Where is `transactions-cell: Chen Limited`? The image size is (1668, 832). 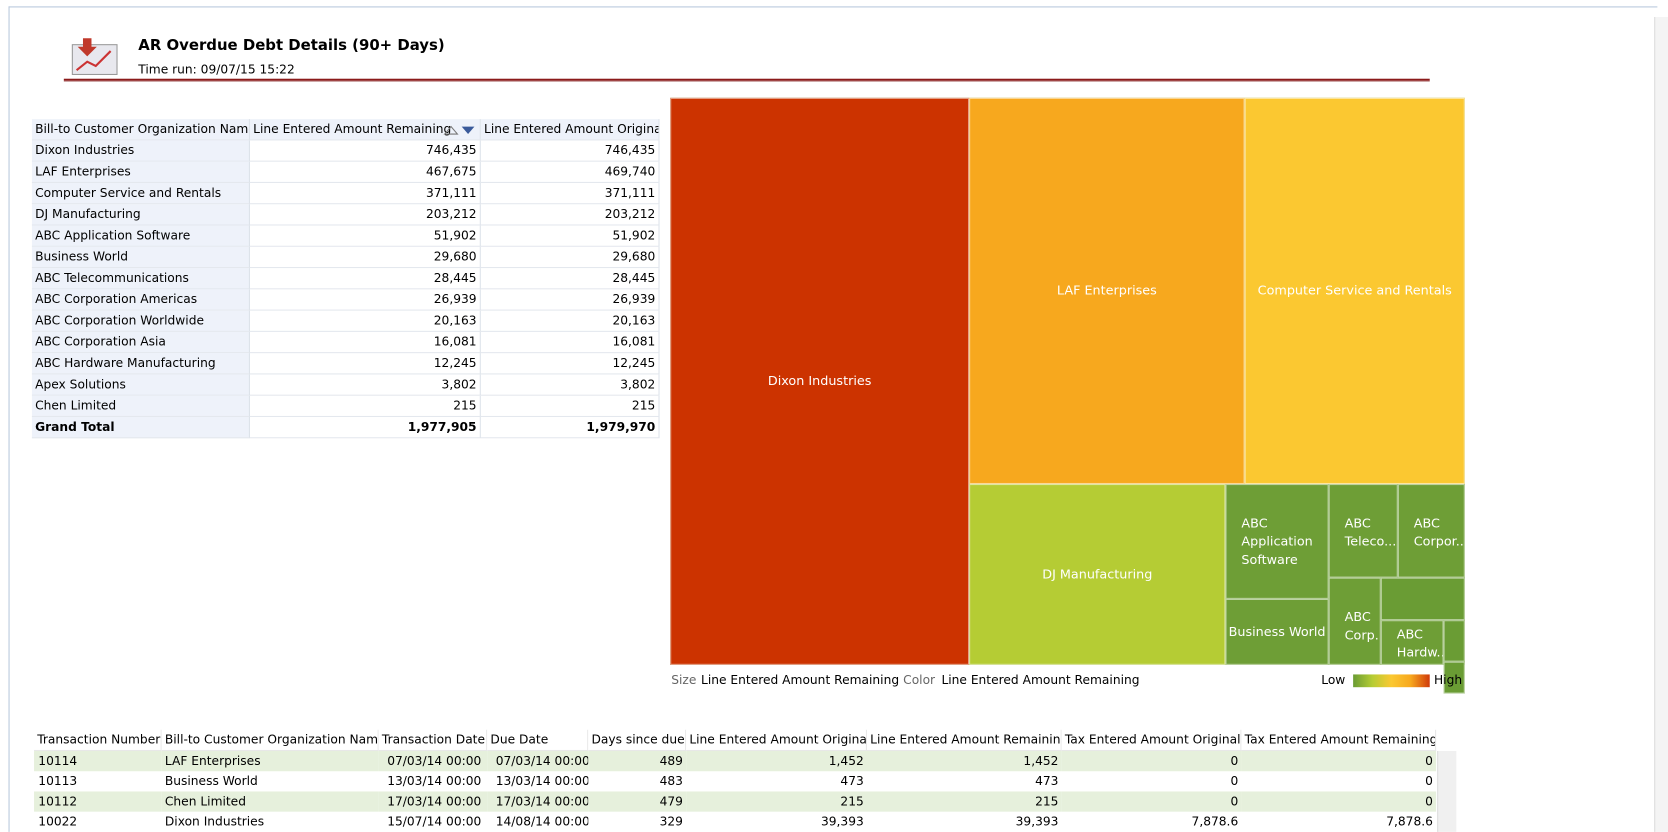
transactions-cell: Chen Limited is located at coordinates (270, 801).